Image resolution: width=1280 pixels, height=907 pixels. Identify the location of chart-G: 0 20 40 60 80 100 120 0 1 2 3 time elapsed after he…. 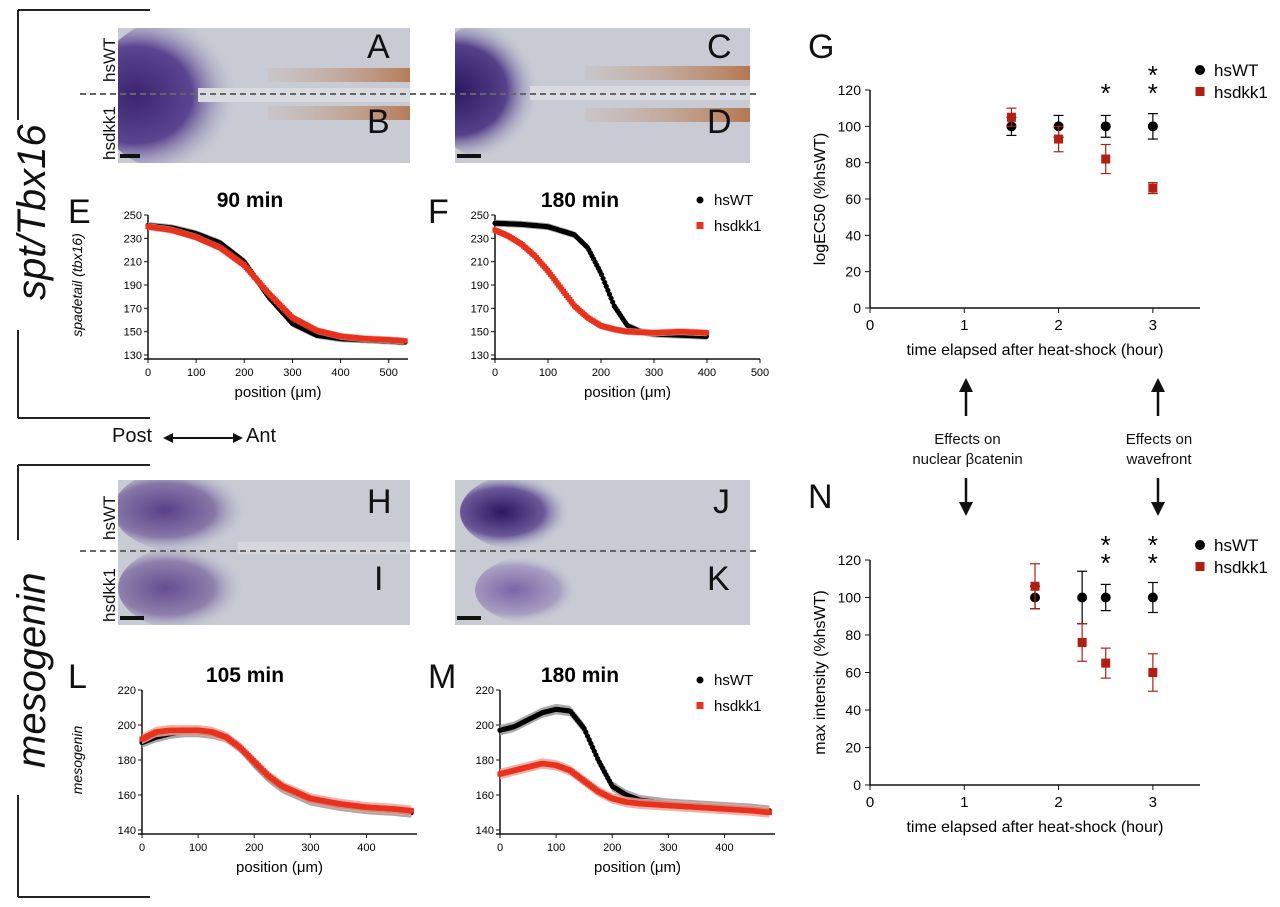
(1040, 209).